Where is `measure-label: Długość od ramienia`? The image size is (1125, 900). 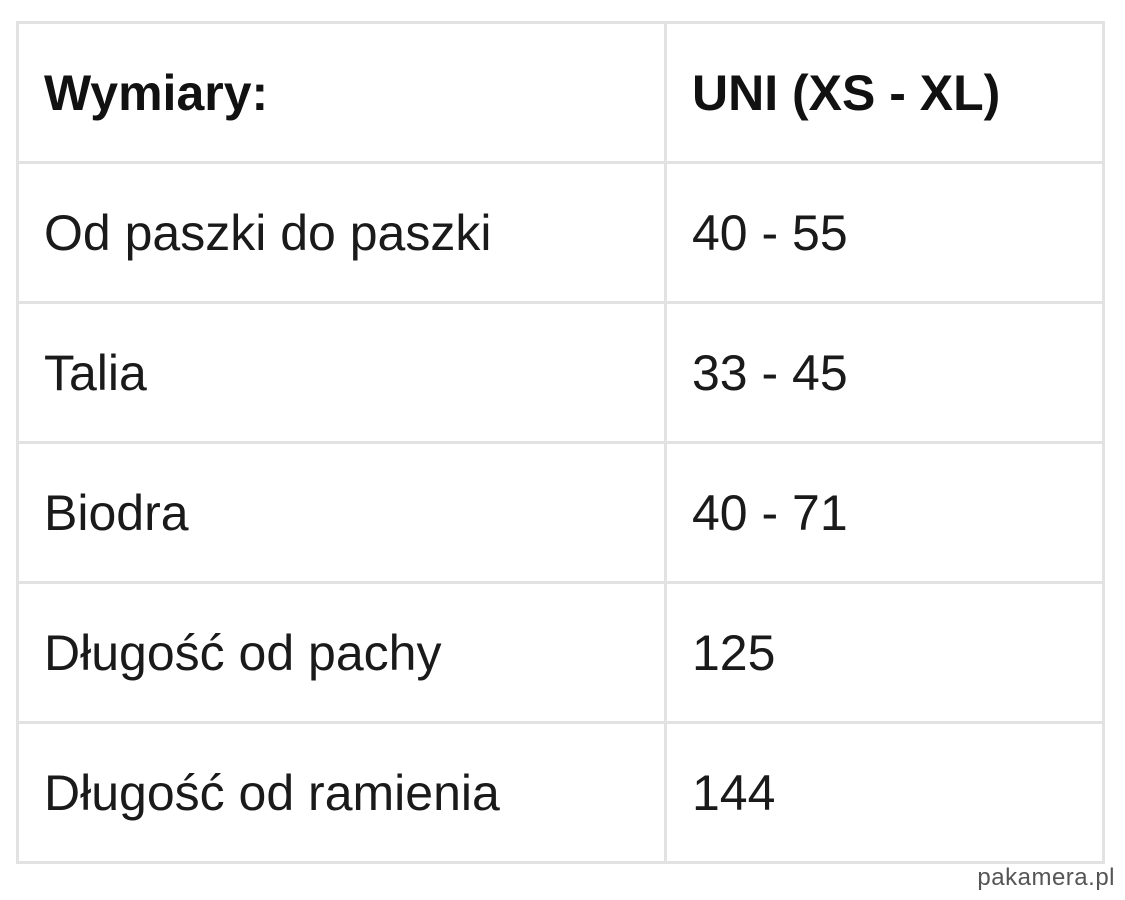 measure-label: Długość od ramienia is located at coordinates (341, 792).